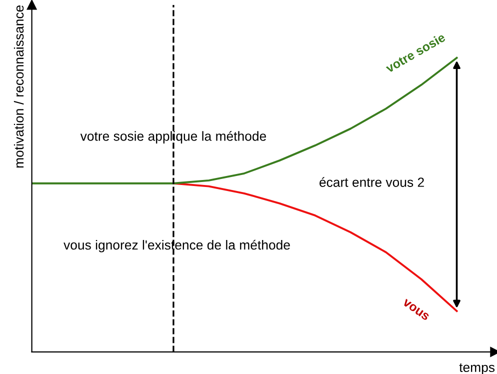 Image resolution: width=497 pixels, height=374 pixels. Describe the element at coordinates (177, 246) in the screenshot. I see `annotation: vous ignorez l'existence de la méthode` at that location.